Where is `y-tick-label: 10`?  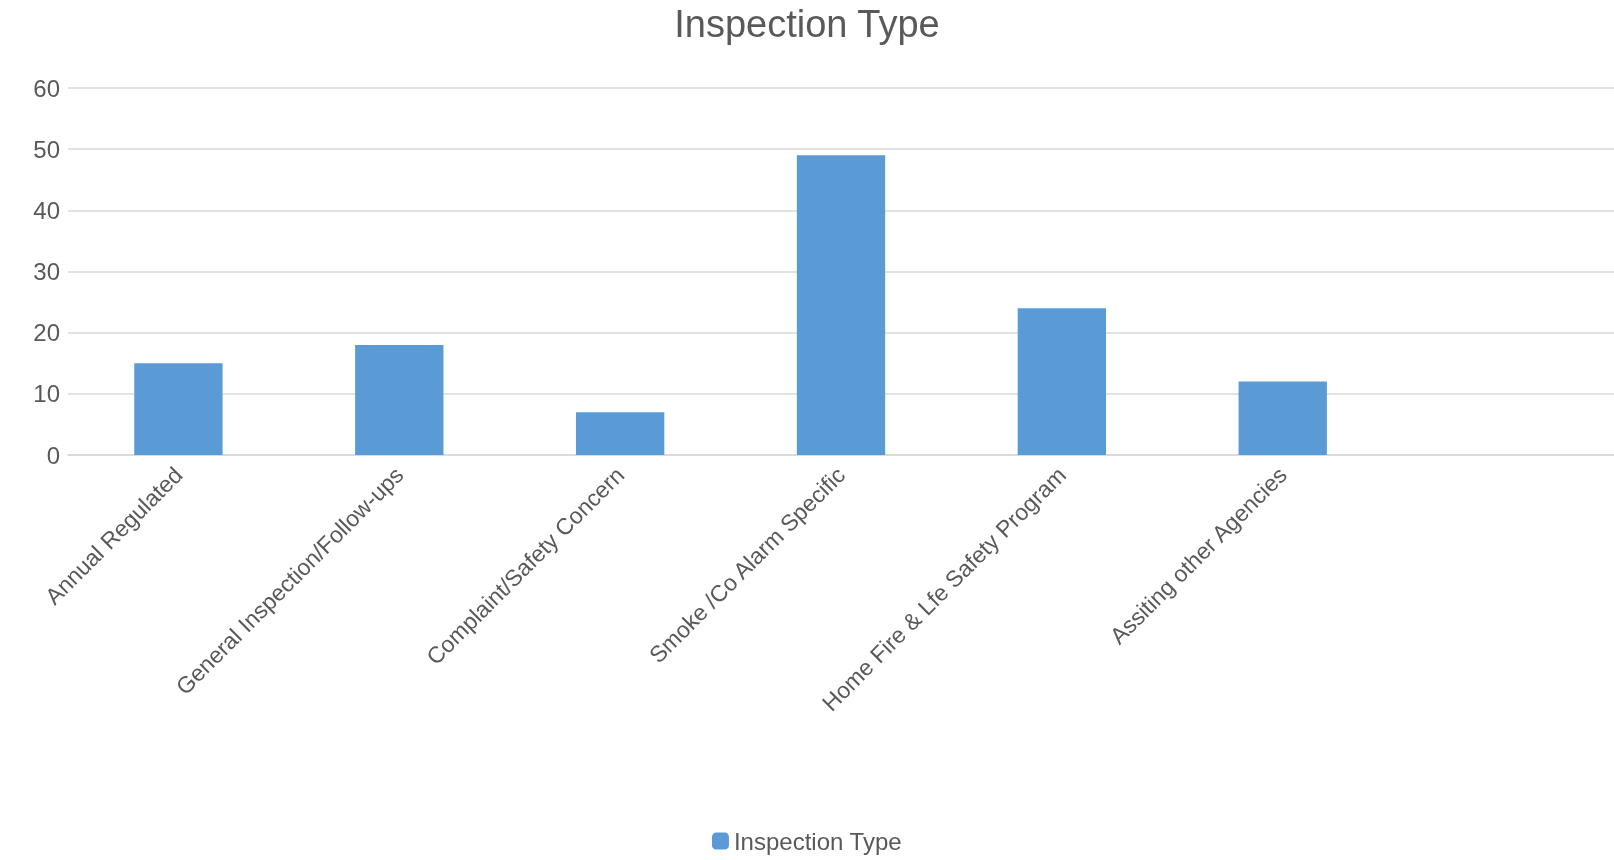
y-tick-label: 10 is located at coordinates (46, 394).